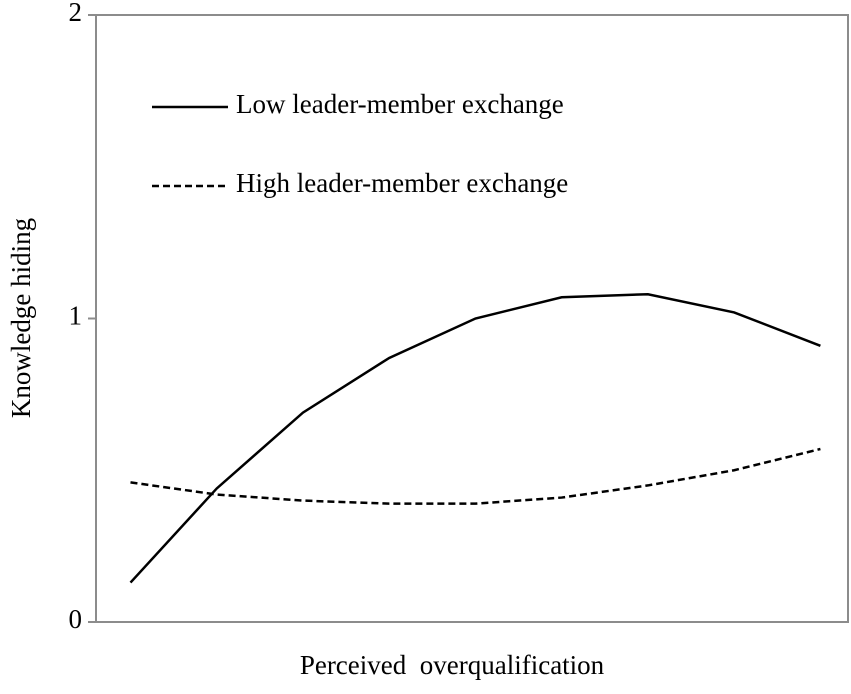 The height and width of the screenshot is (694, 851). I want to click on y-tick-label: 1, so click(76, 316).